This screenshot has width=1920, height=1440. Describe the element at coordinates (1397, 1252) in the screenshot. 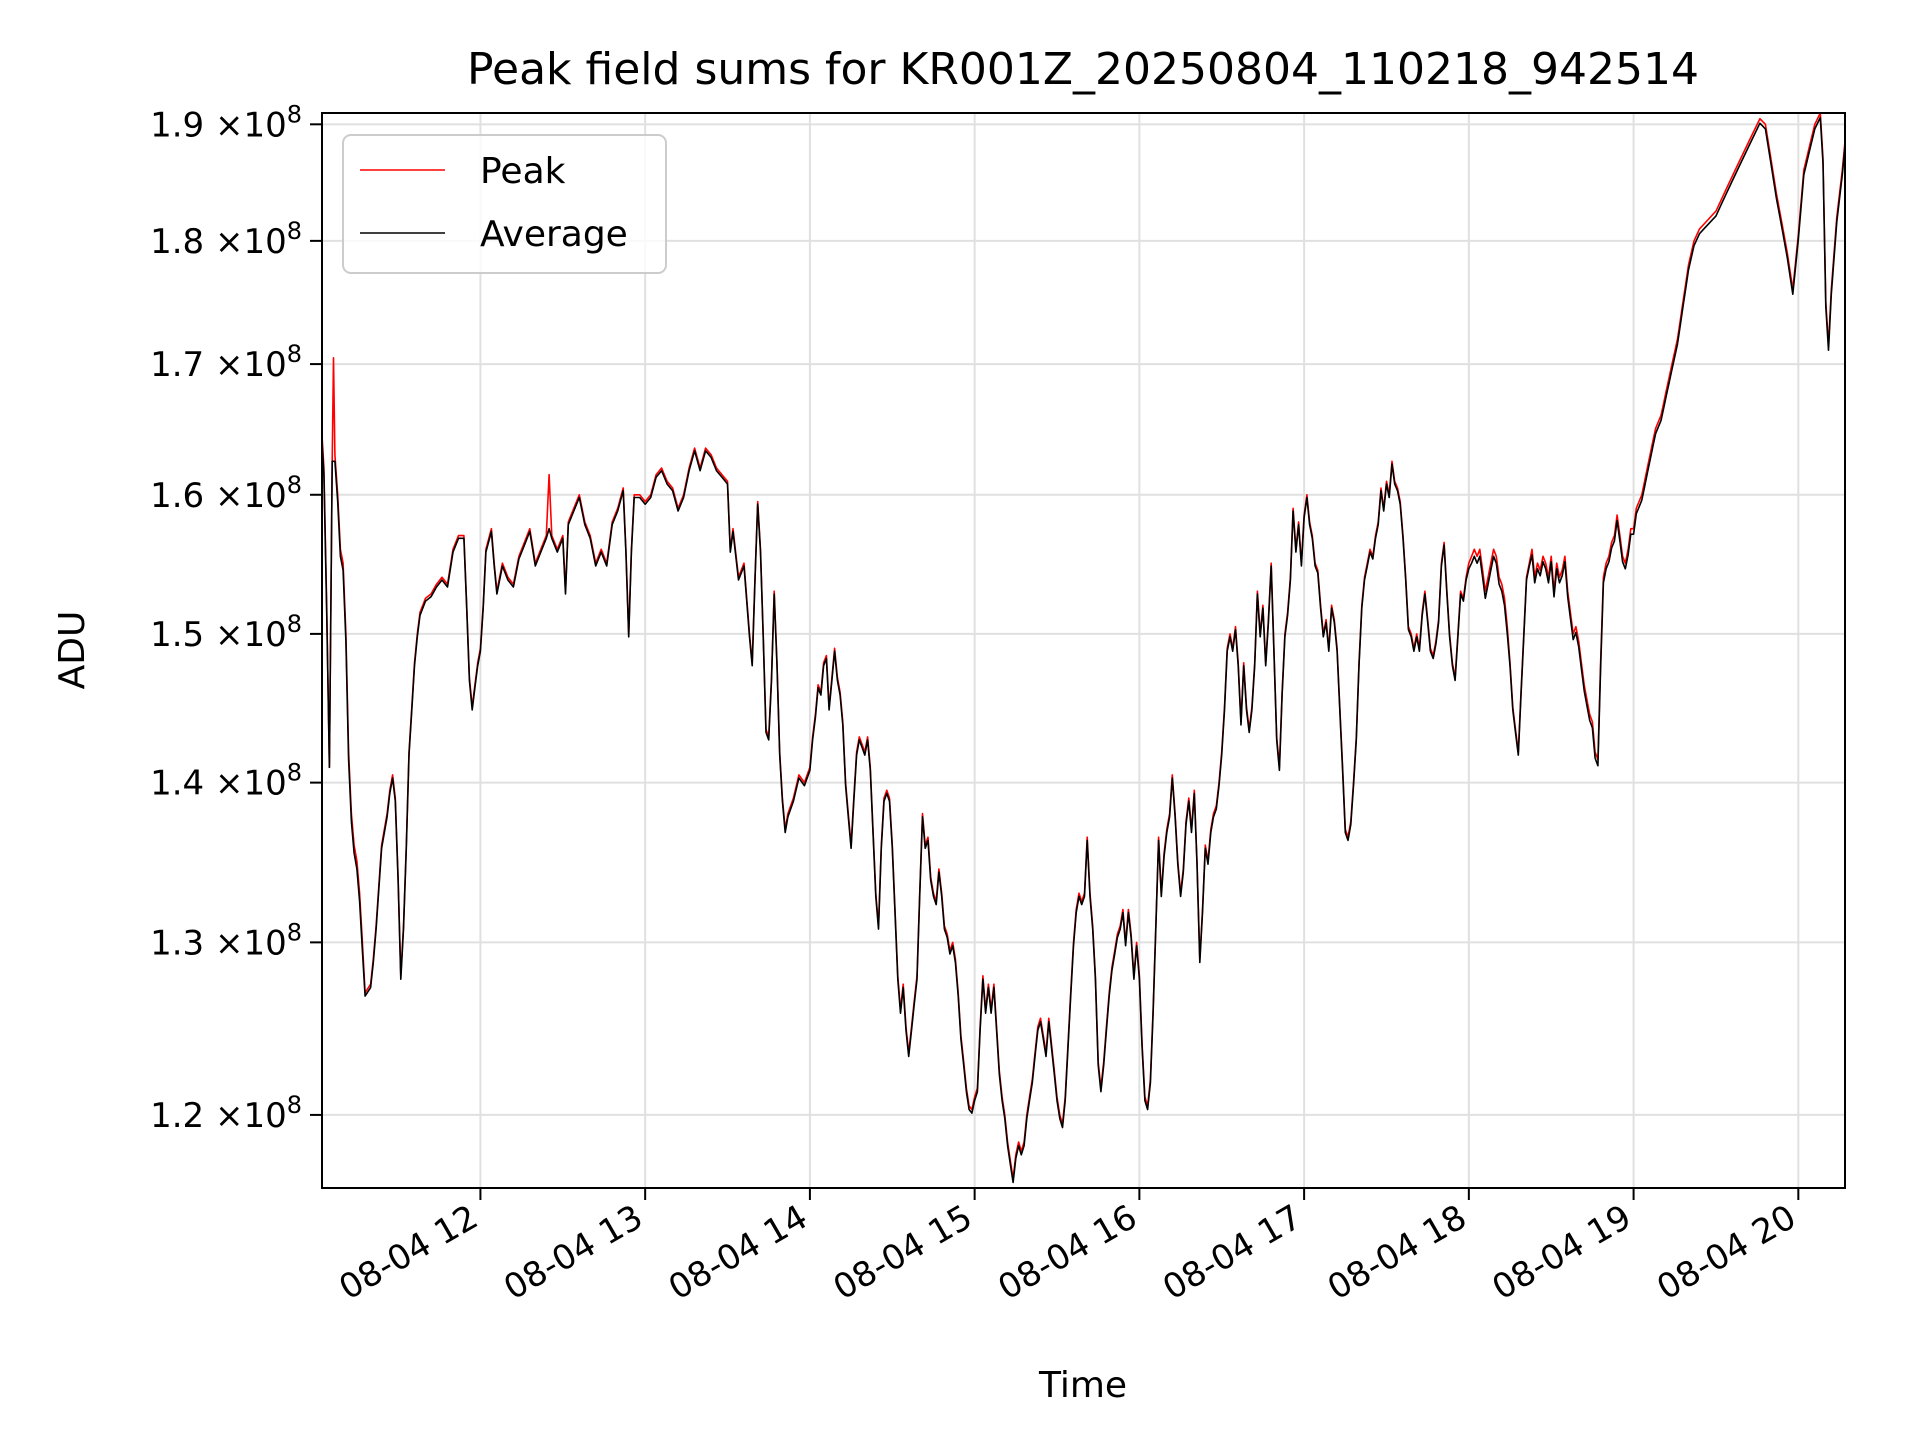

I see `x-tick-label: 08-04 18` at that location.